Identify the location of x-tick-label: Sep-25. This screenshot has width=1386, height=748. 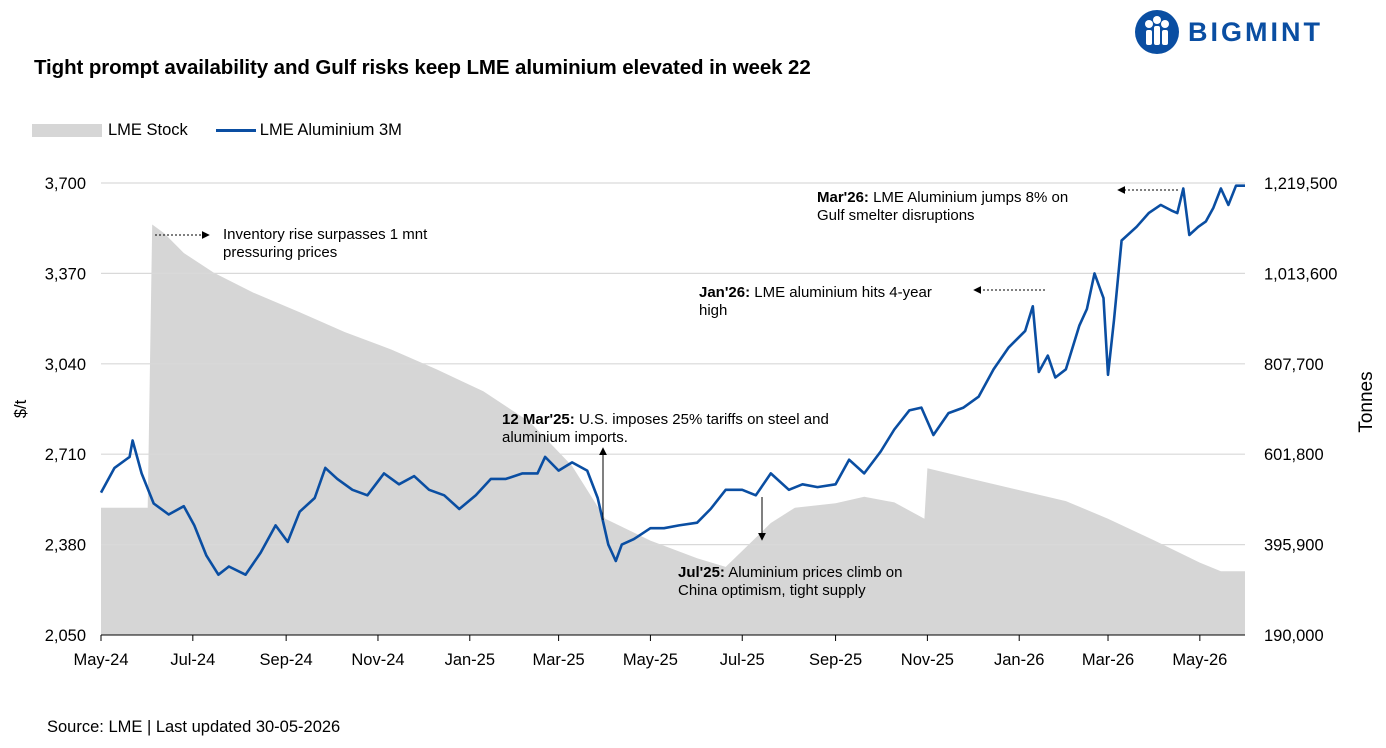
(835, 660).